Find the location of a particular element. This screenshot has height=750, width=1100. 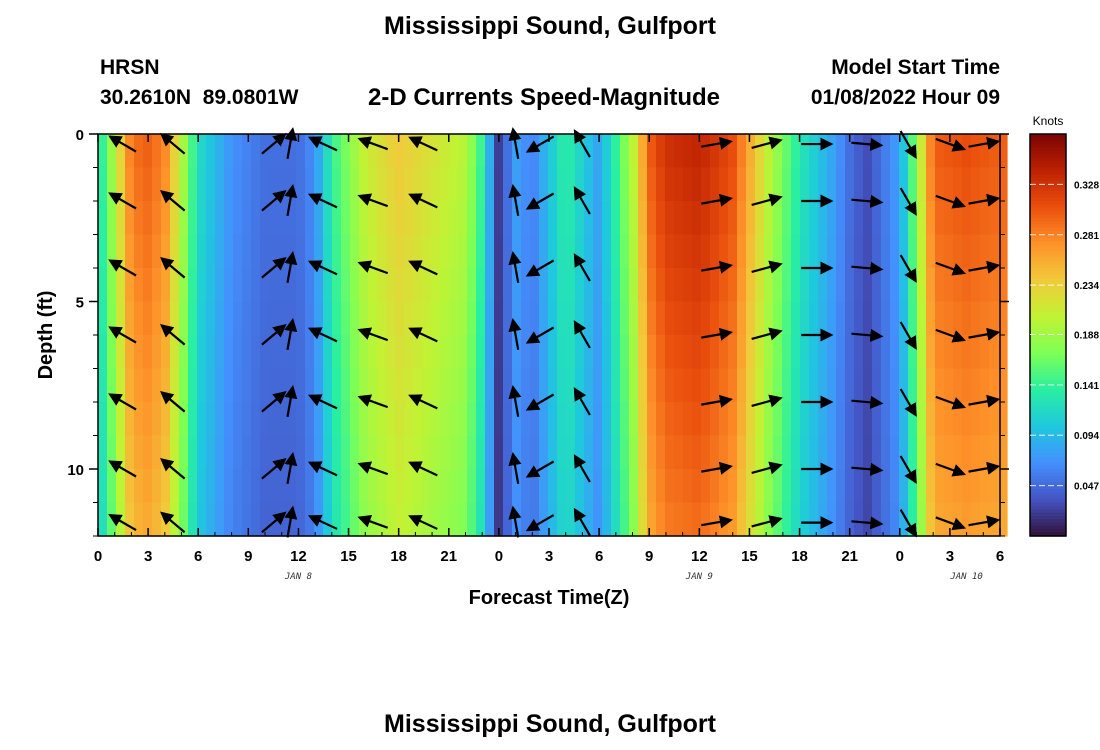

model-start-label: Model Start Time is located at coordinates (915, 67).